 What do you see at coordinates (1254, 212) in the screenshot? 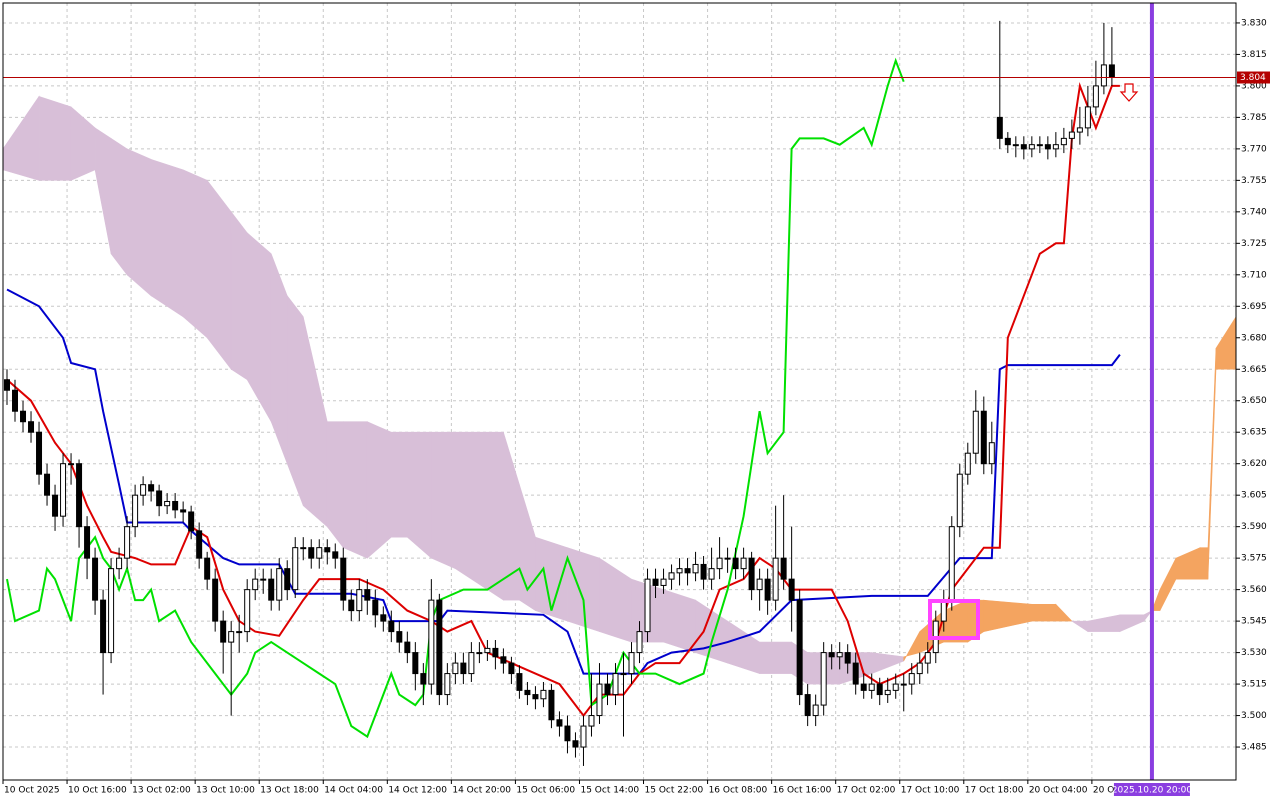
I see `y-tick-label: 3.740` at bounding box center [1254, 212].